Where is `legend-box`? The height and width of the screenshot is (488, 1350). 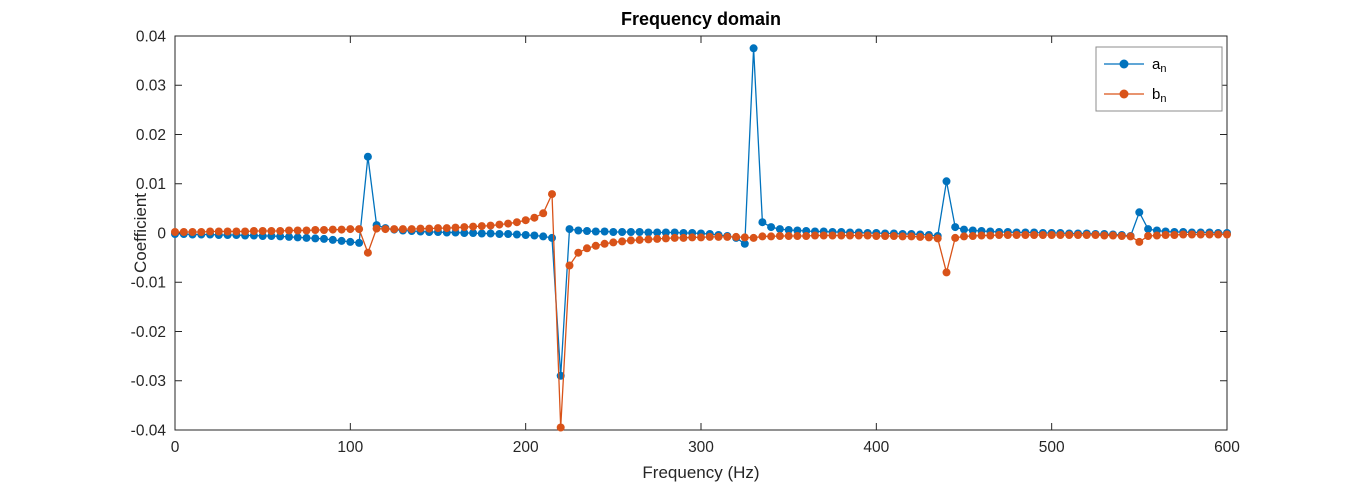
legend-box is located at coordinates (1159, 79).